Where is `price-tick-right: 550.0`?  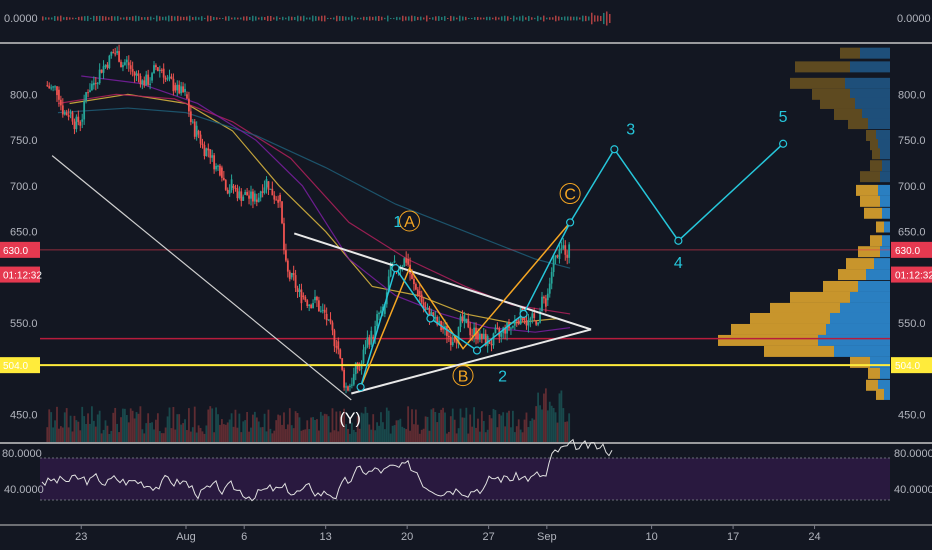 price-tick-right: 550.0 is located at coordinates (912, 324).